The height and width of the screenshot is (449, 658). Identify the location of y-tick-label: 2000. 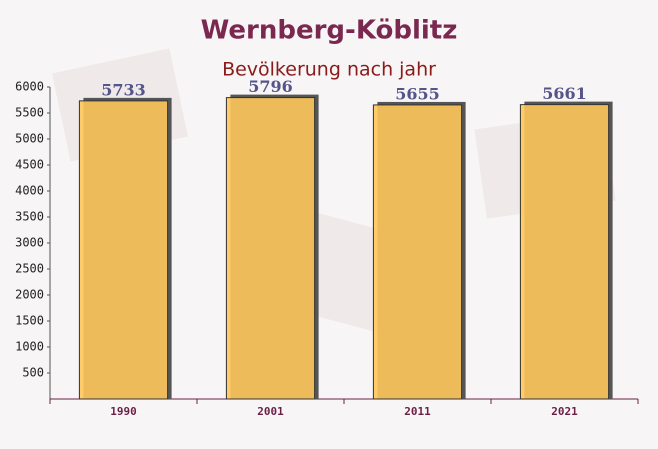
(29, 295).